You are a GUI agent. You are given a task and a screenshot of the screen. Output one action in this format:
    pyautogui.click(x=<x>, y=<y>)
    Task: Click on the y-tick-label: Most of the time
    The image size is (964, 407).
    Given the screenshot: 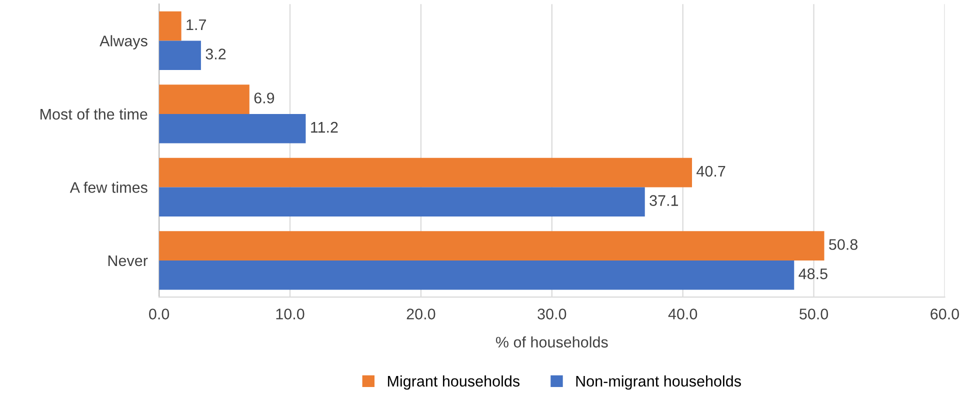 What is the action you would take?
    pyautogui.click(x=94, y=114)
    